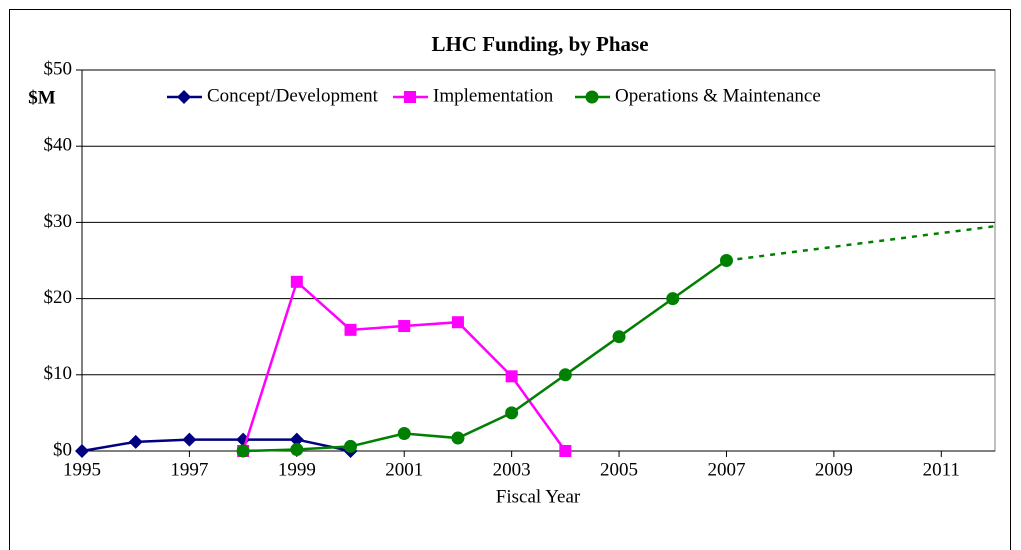  What do you see at coordinates (726, 469) in the screenshot?
I see `x-tick-label: 2007` at bounding box center [726, 469].